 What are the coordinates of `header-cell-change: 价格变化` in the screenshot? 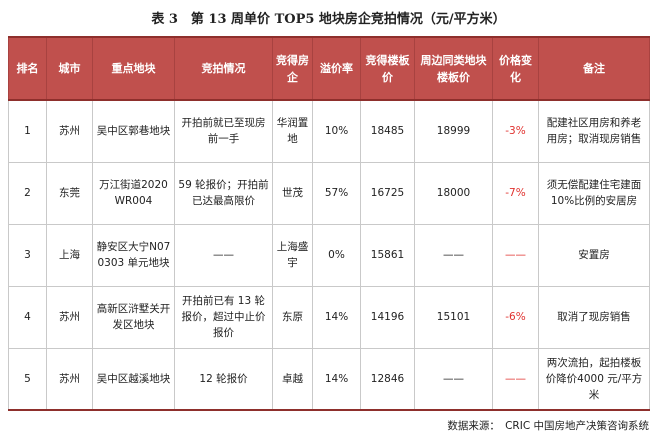 It's located at (515, 68).